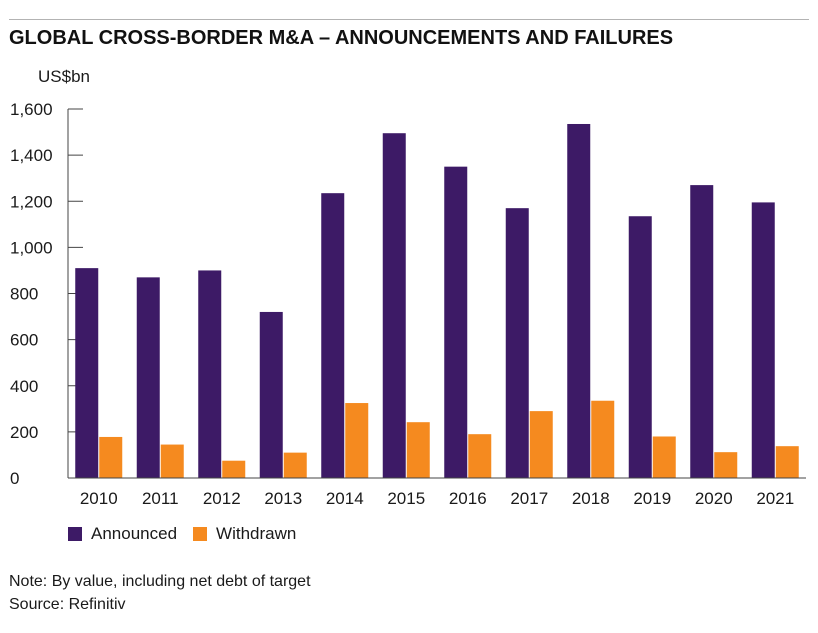 The image size is (818, 633). Describe the element at coordinates (418, 450) in the screenshot. I see `bar-withdrawn-2015` at that location.